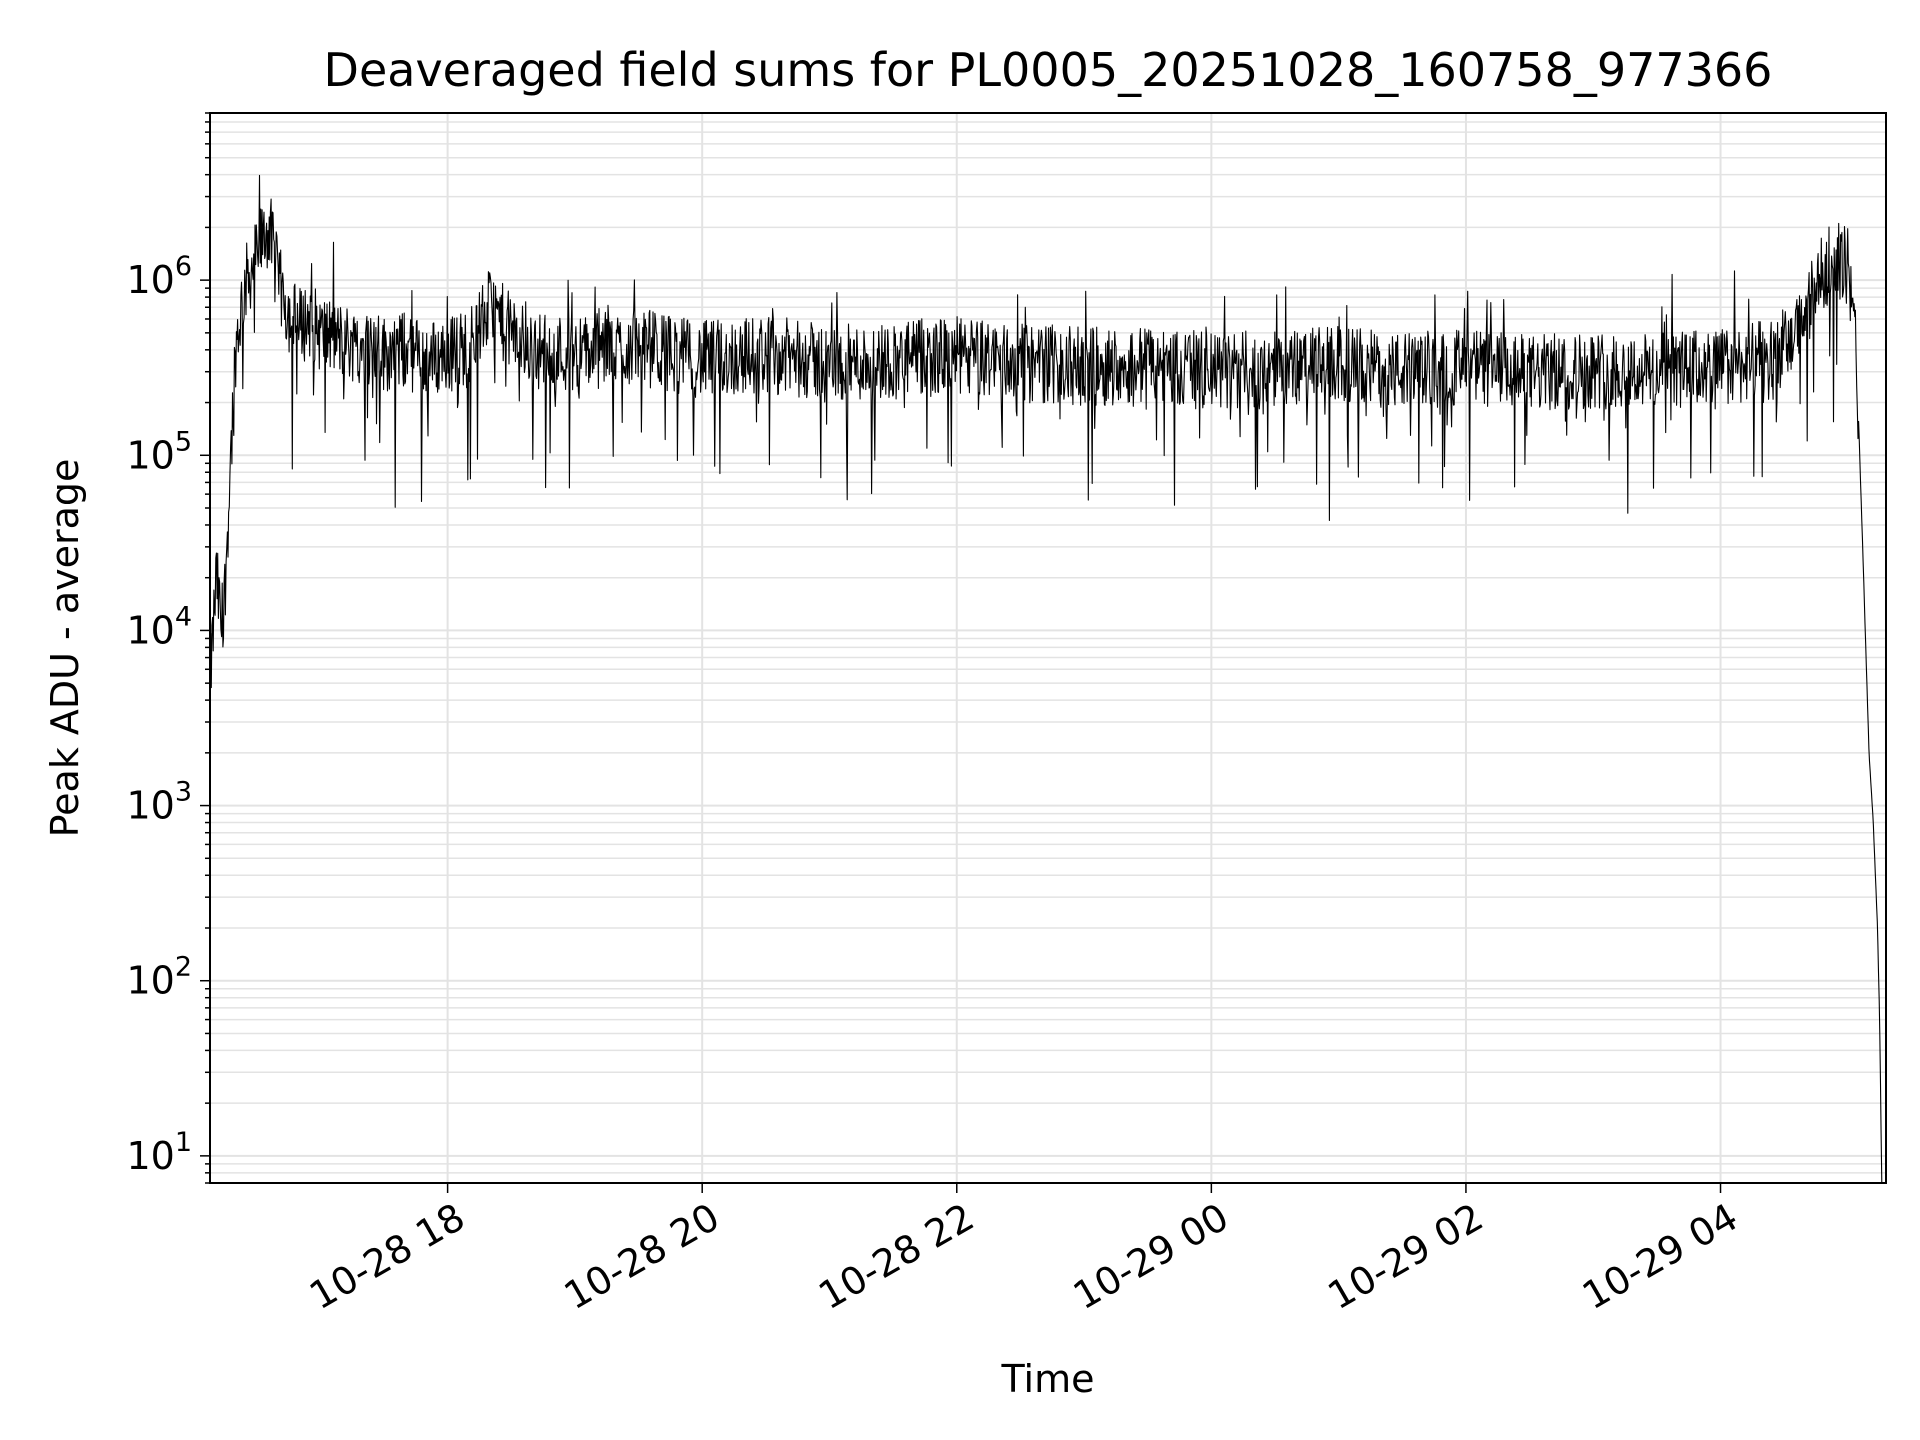  Describe the element at coordinates (159, 626) in the screenshot. I see `y-tick-label: 10⁴` at that location.